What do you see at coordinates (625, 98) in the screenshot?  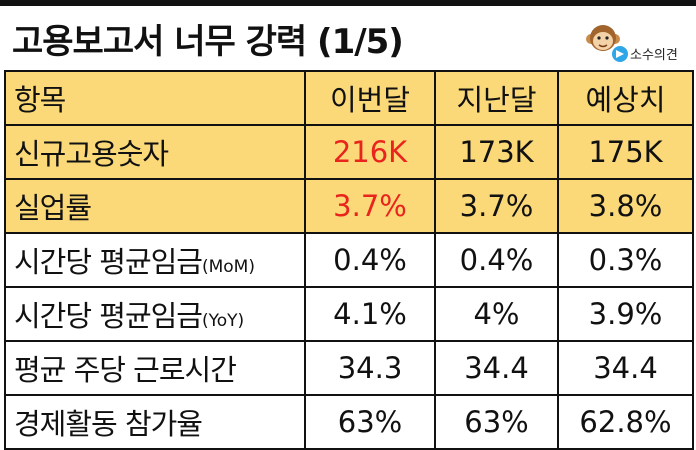 I see `header-forecast: 예상치` at bounding box center [625, 98].